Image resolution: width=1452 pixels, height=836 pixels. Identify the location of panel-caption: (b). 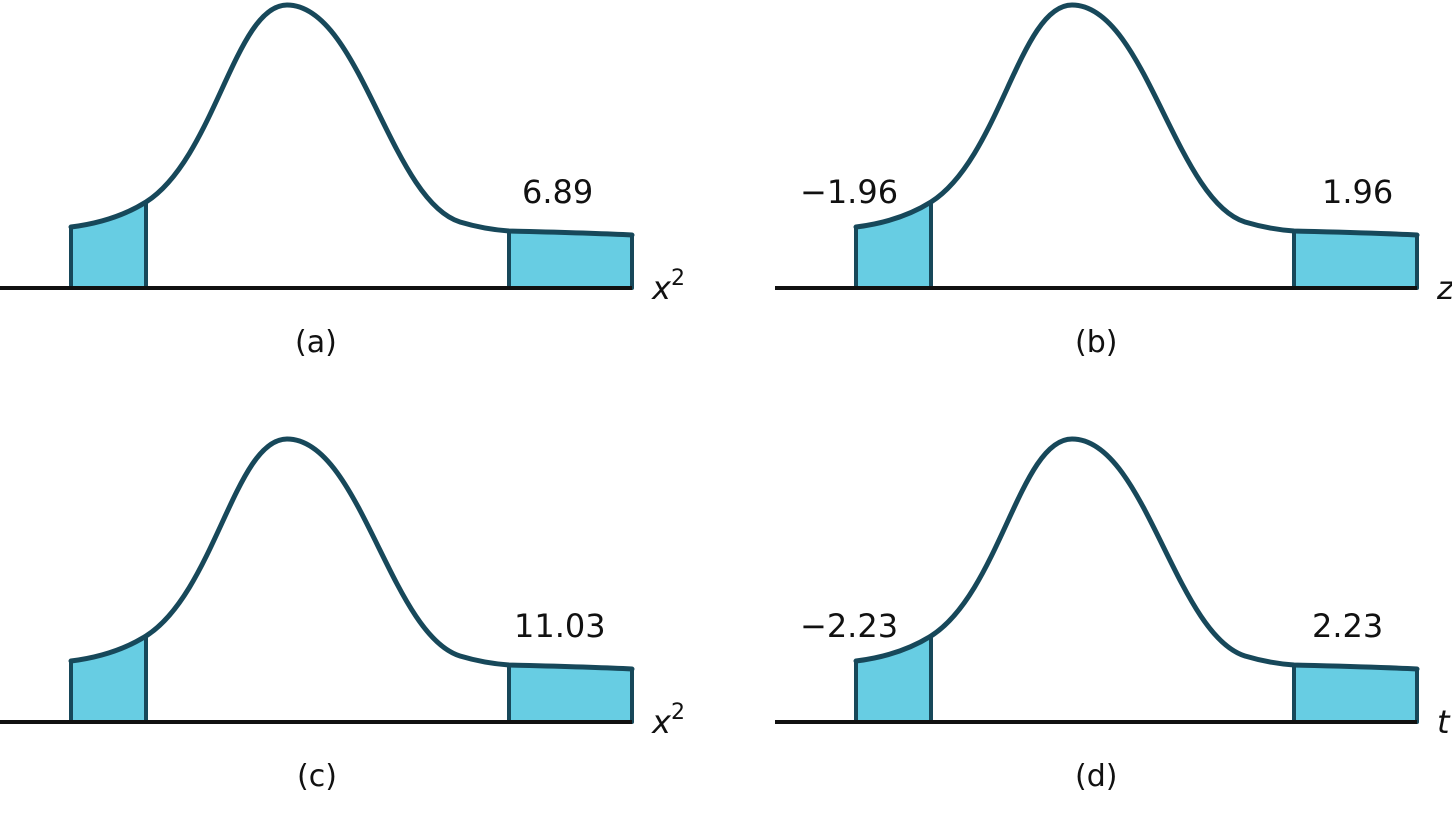
(1096, 342).